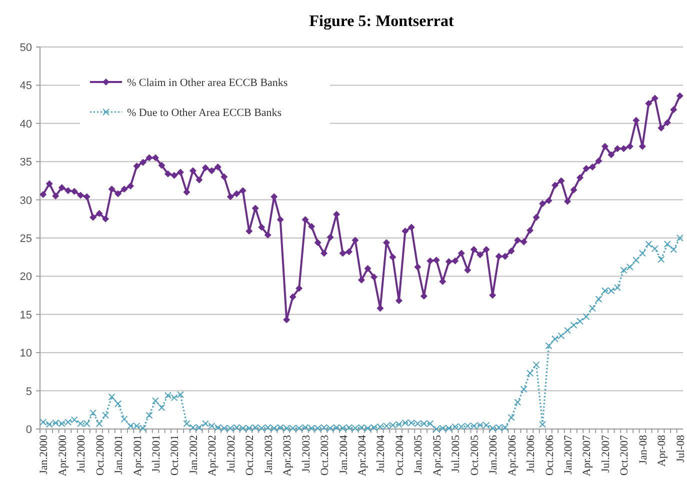 The height and width of the screenshot is (486, 687). Describe the element at coordinates (587, 455) in the screenshot. I see `x-tick-label: Apr.2007` at that location.